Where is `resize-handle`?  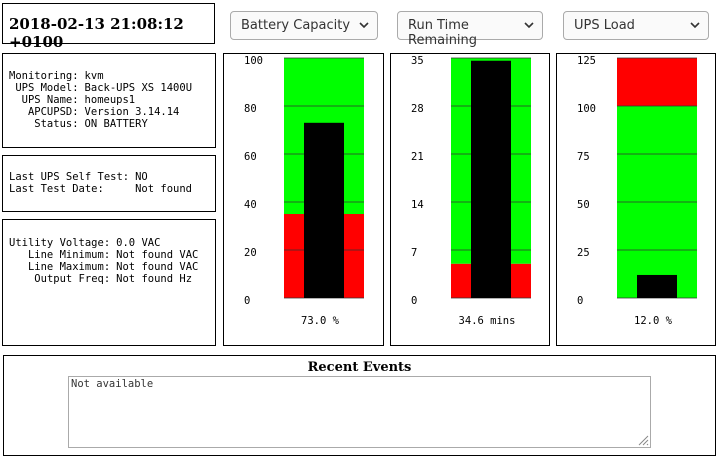
resize-handle is located at coordinates (643, 440).